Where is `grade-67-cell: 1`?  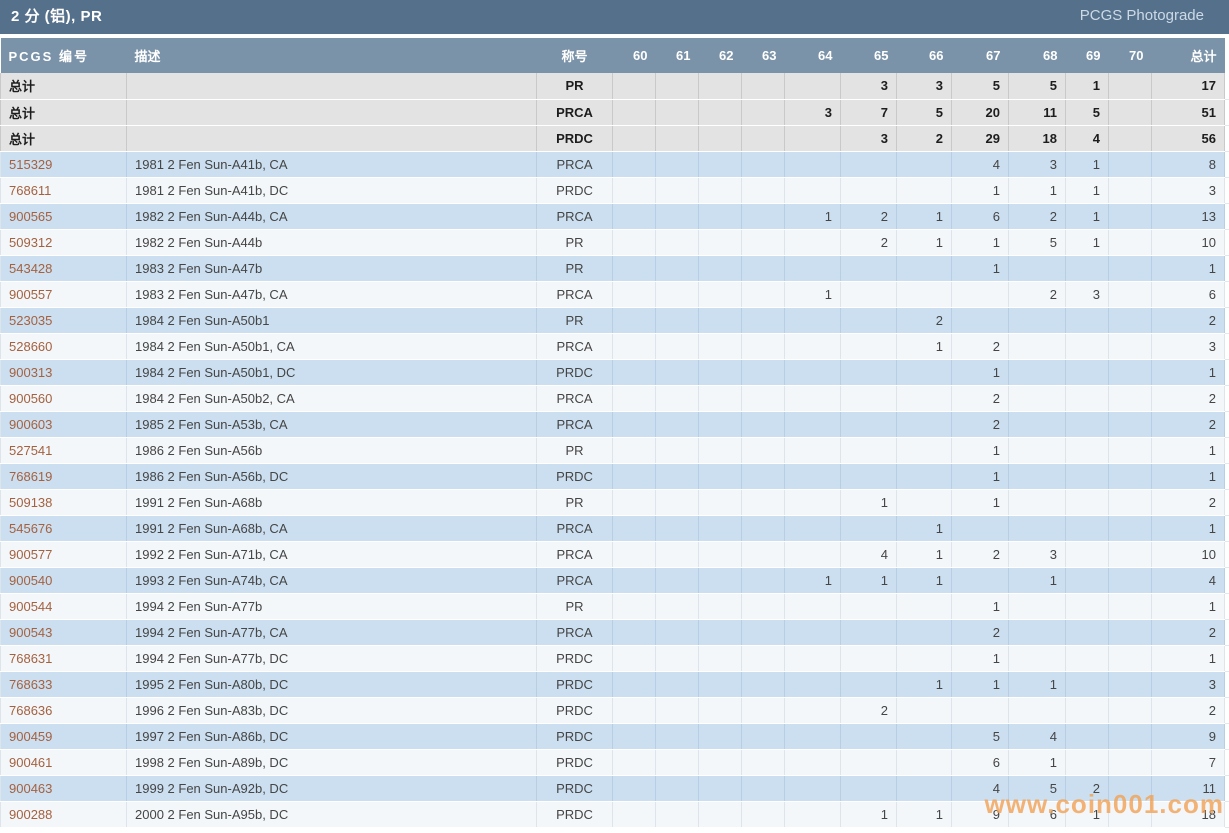 grade-67-cell: 1 is located at coordinates (980, 190).